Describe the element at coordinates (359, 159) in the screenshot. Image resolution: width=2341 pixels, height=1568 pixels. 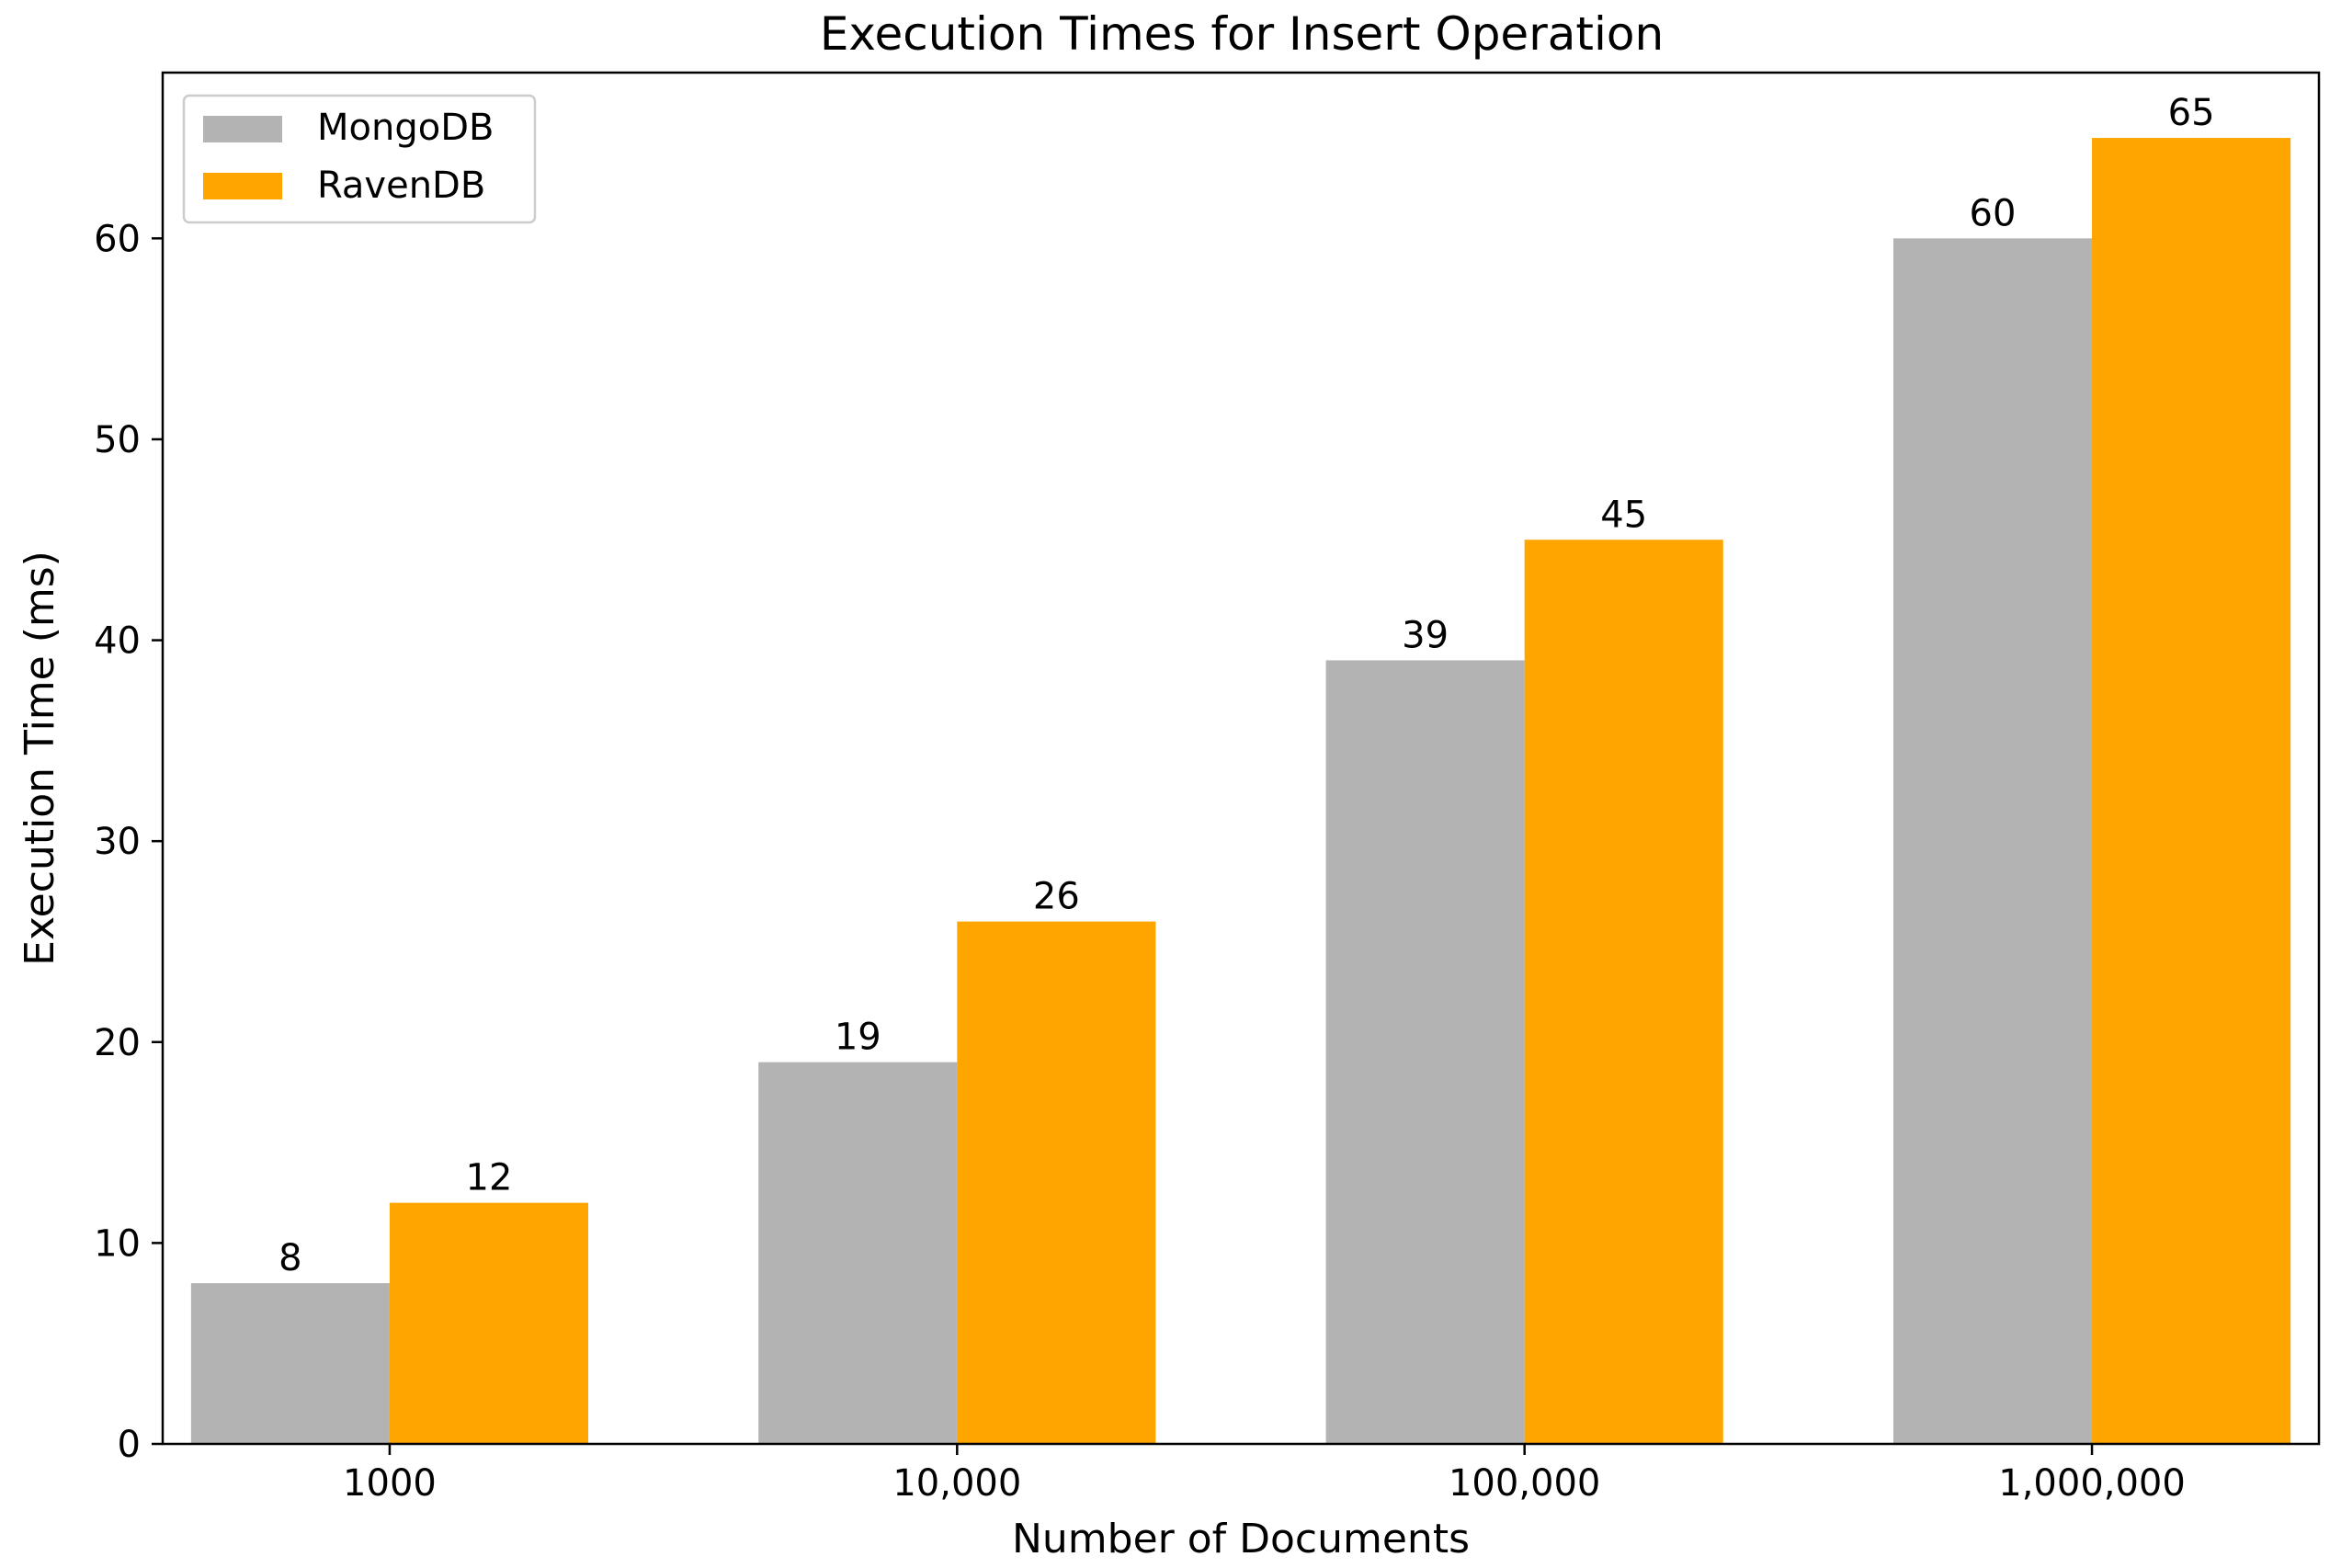
I see `legend: MongoDB RavenDB` at that location.